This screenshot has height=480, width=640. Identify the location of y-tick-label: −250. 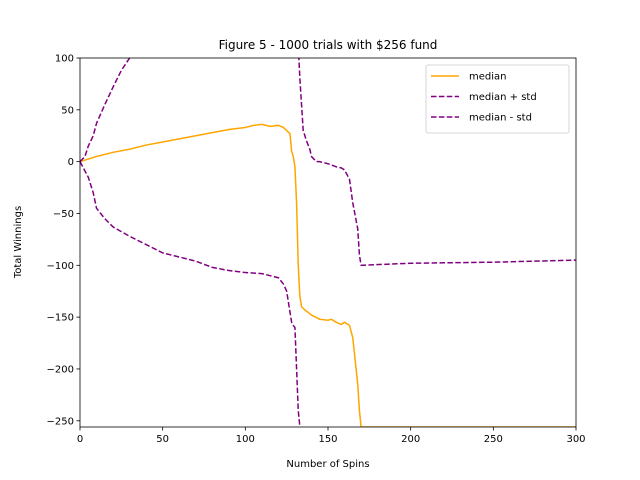
(60, 421).